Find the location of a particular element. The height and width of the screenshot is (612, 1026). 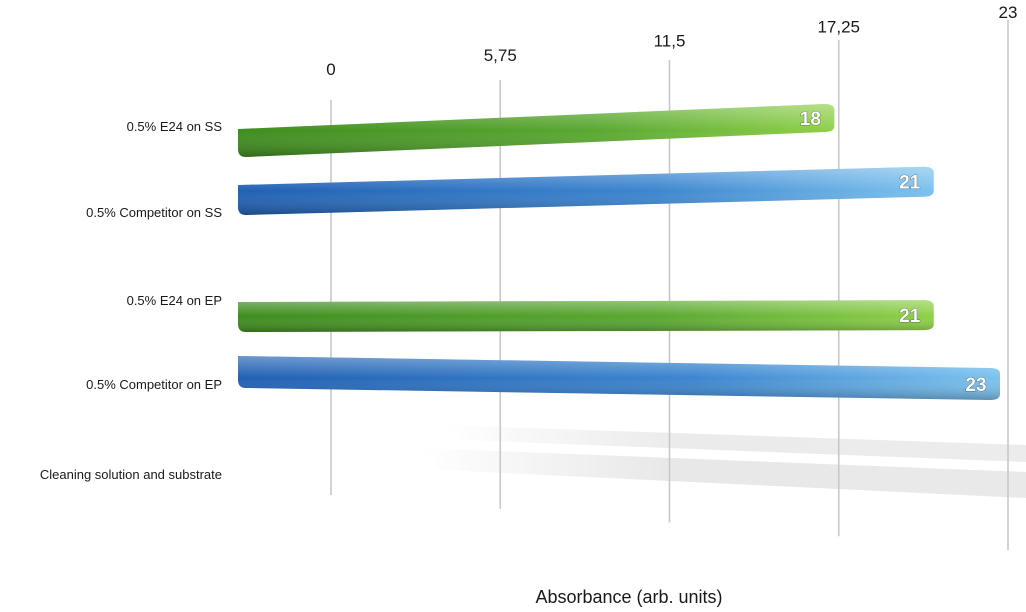

x-tick-label: 5,75 is located at coordinates (500, 55).